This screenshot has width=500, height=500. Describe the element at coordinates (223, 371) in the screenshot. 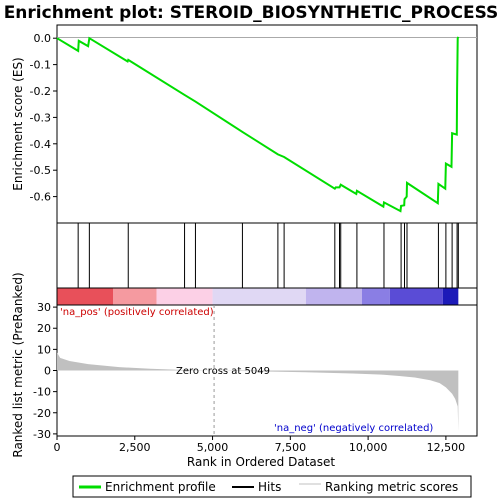

I see `zero-cross-annotation: Zero cross at 5049` at that location.